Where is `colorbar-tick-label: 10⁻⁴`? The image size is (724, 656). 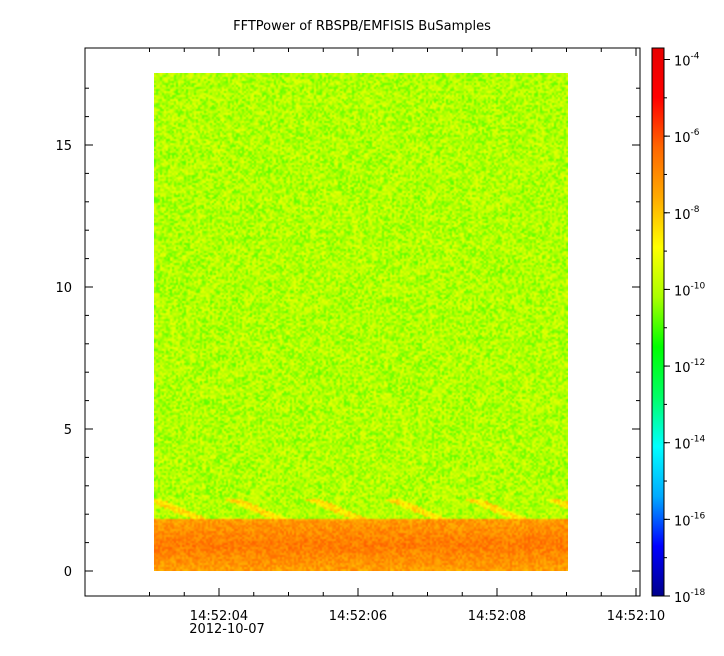
colorbar-tick-label: 10⁻⁴ is located at coordinates (687, 60).